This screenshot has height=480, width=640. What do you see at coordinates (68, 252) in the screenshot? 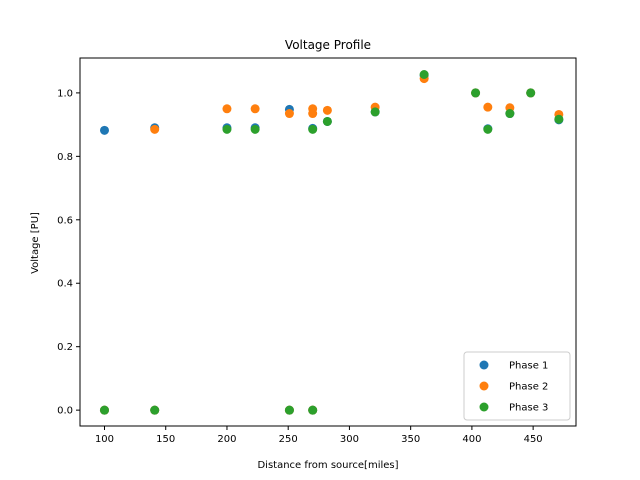
I see `y-axis: 0.0 0.2 0.4 0.6 0.8 1.0` at bounding box center [68, 252].